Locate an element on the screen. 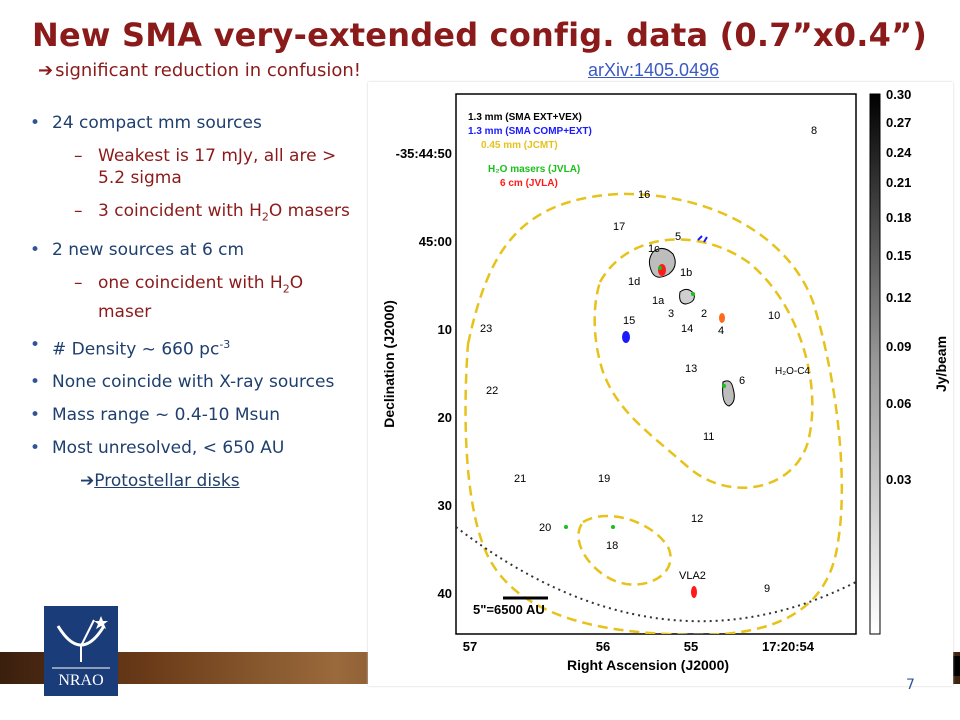  dec-tick: 45:00 is located at coordinates (435, 241).